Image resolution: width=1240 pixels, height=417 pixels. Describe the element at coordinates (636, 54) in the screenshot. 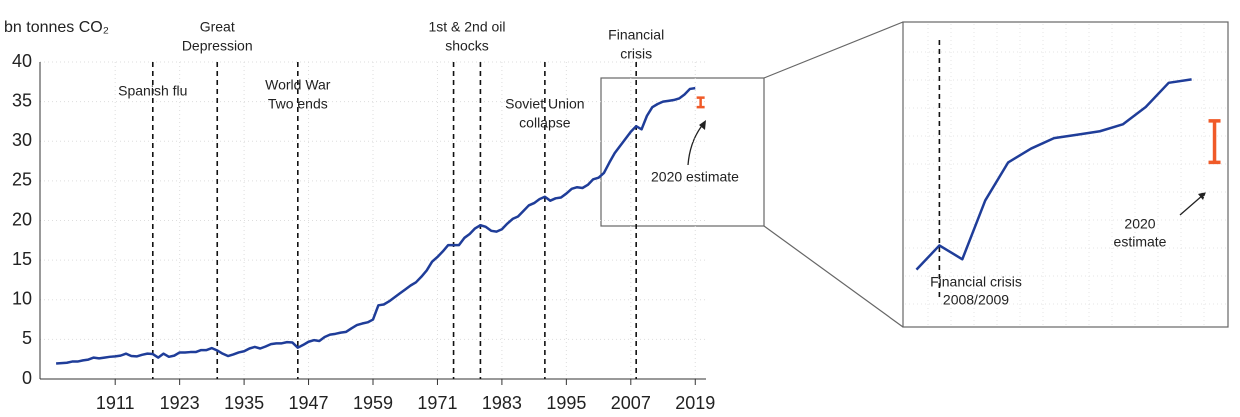

I see `event-label: crisis` at that location.